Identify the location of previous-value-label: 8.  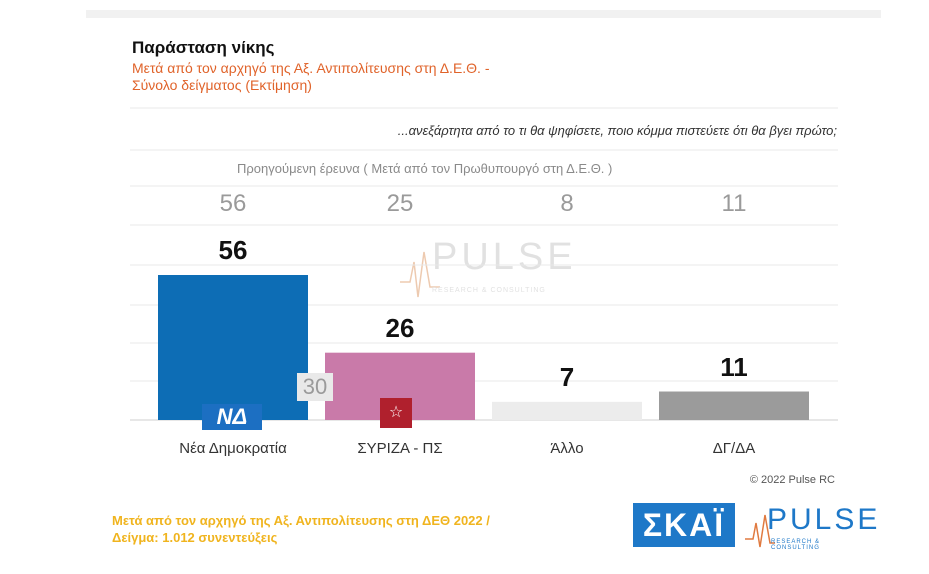
(567, 203).